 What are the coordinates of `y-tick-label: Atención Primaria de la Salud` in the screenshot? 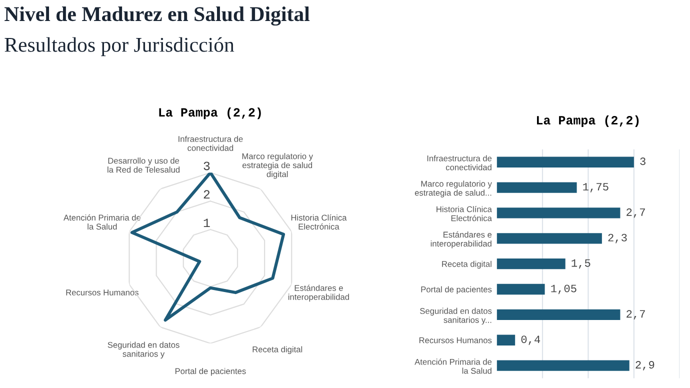 It's located at (453, 366).